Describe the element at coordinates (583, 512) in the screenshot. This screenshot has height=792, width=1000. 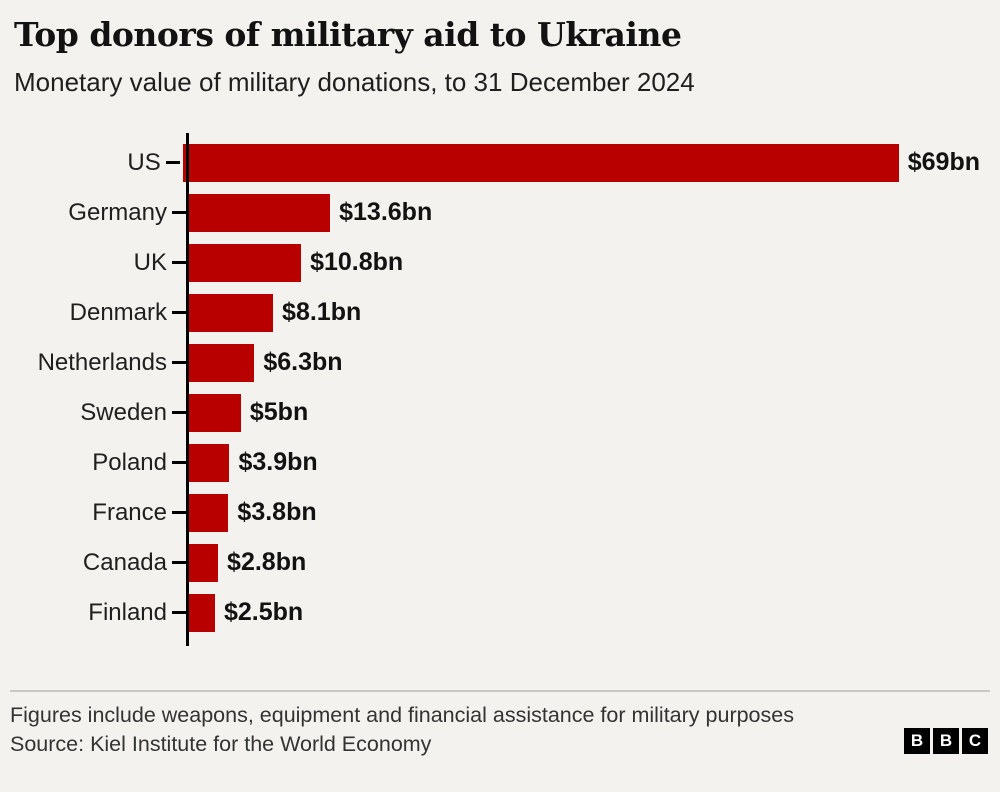
I see `bar-track: $3.8bn` at that location.